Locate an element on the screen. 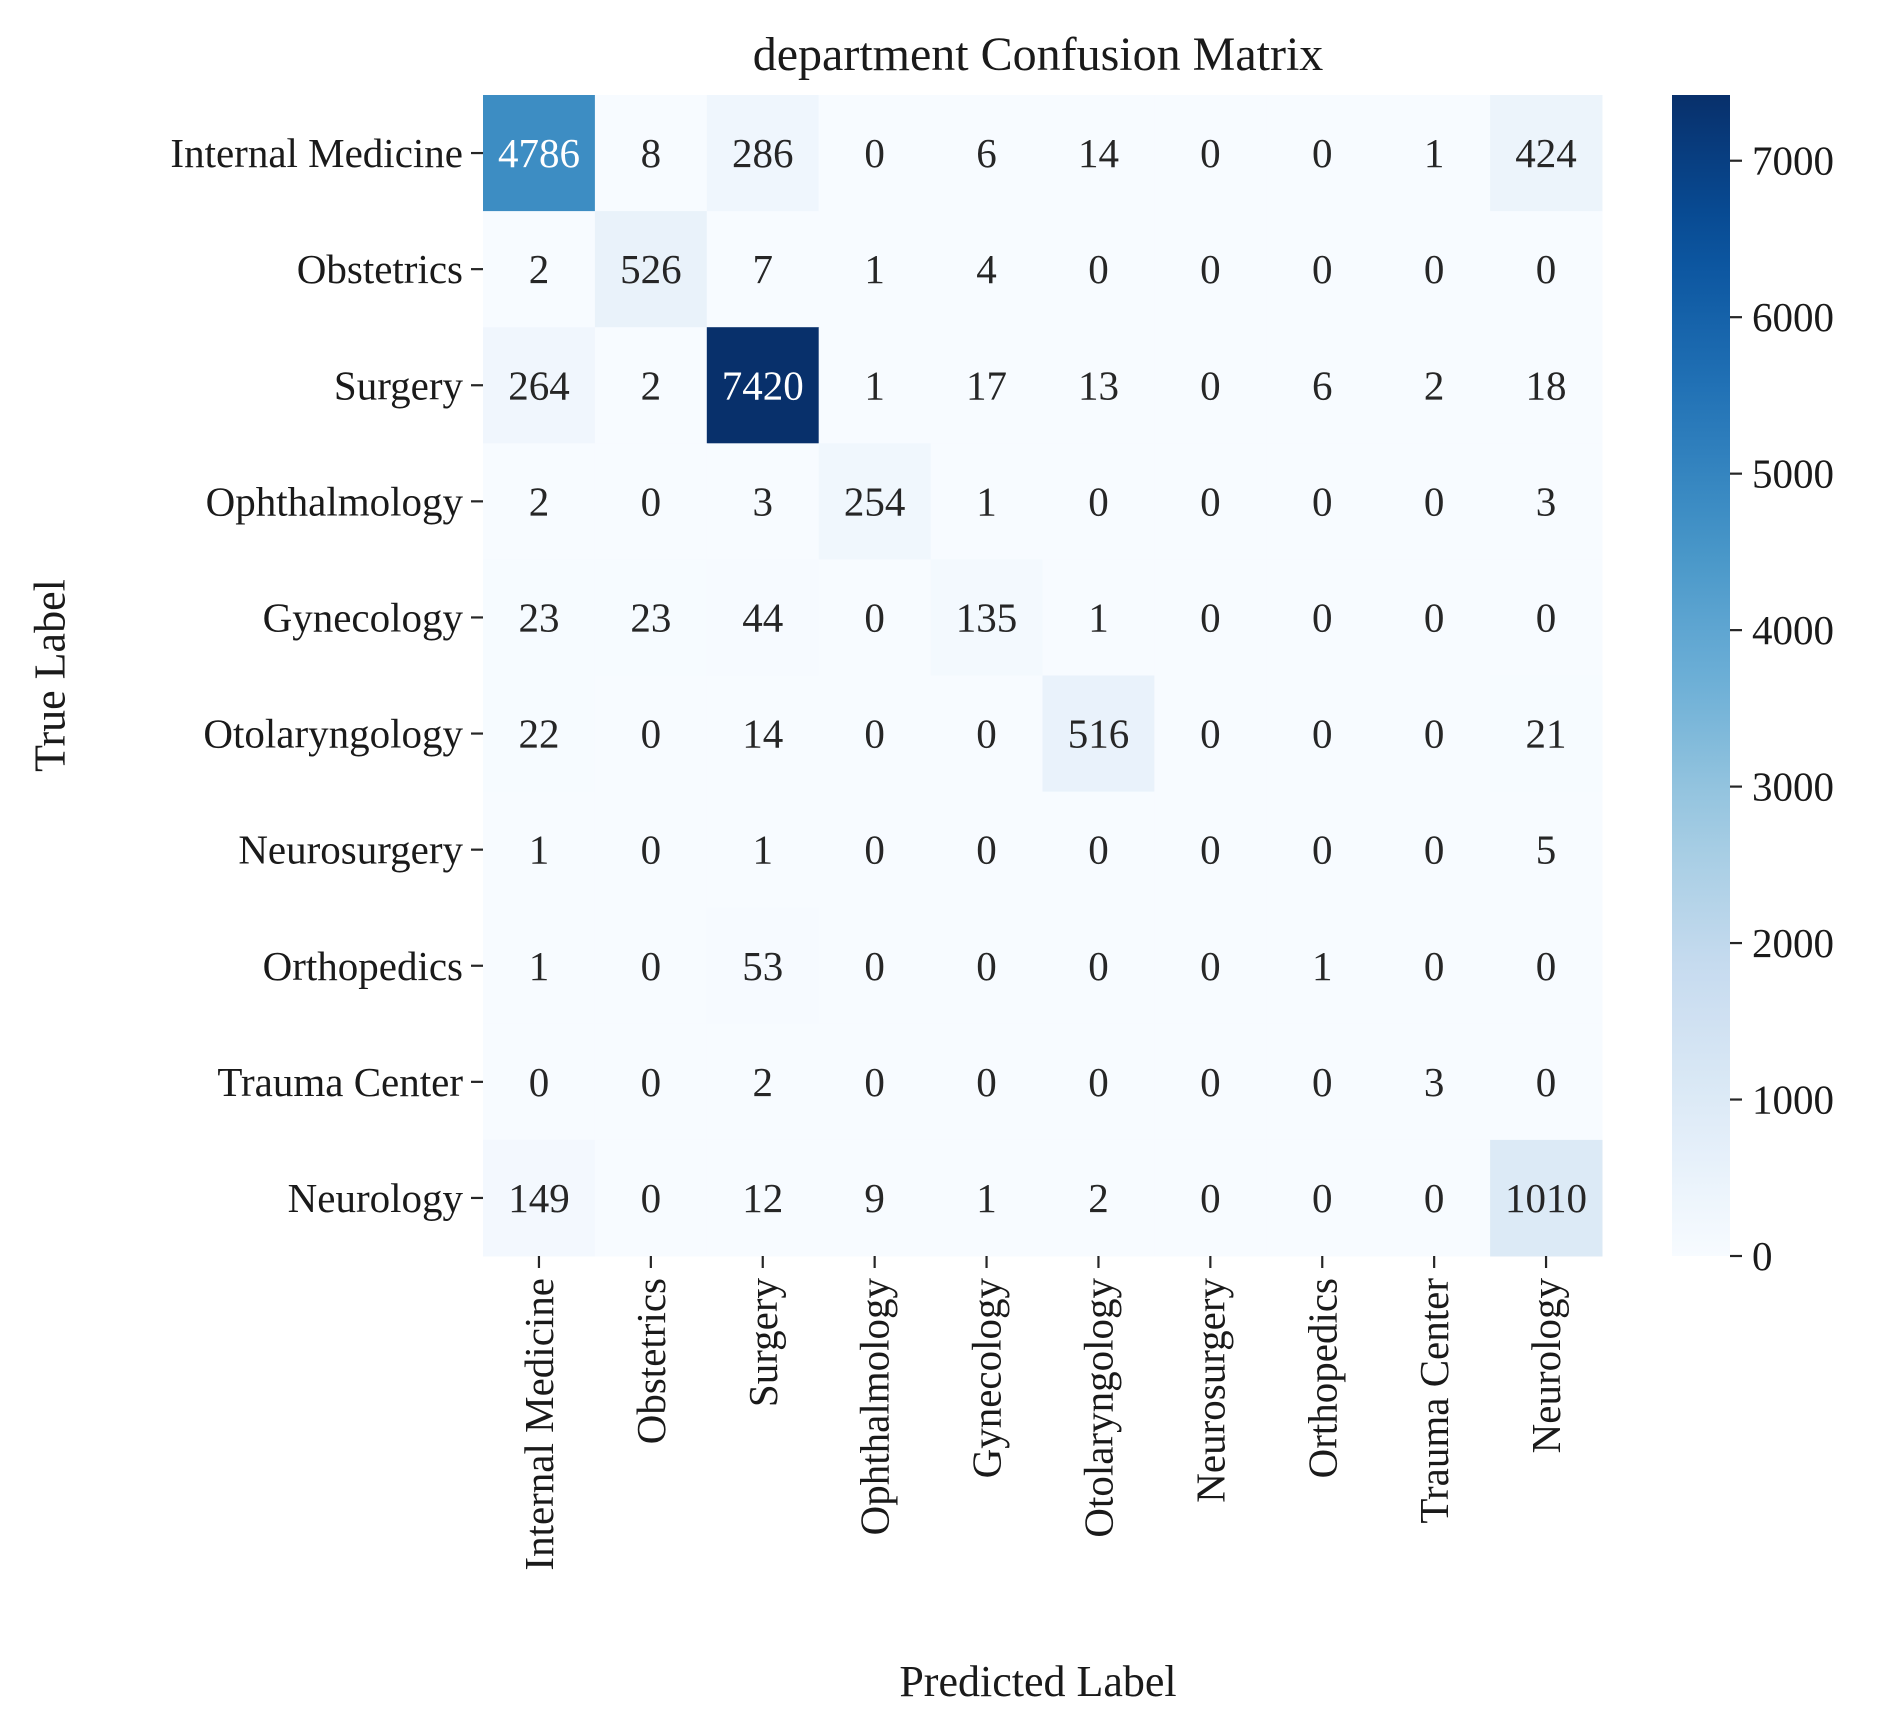 This screenshot has height=1735, width=1880. cell-value-label: 516 is located at coordinates (1099, 734).